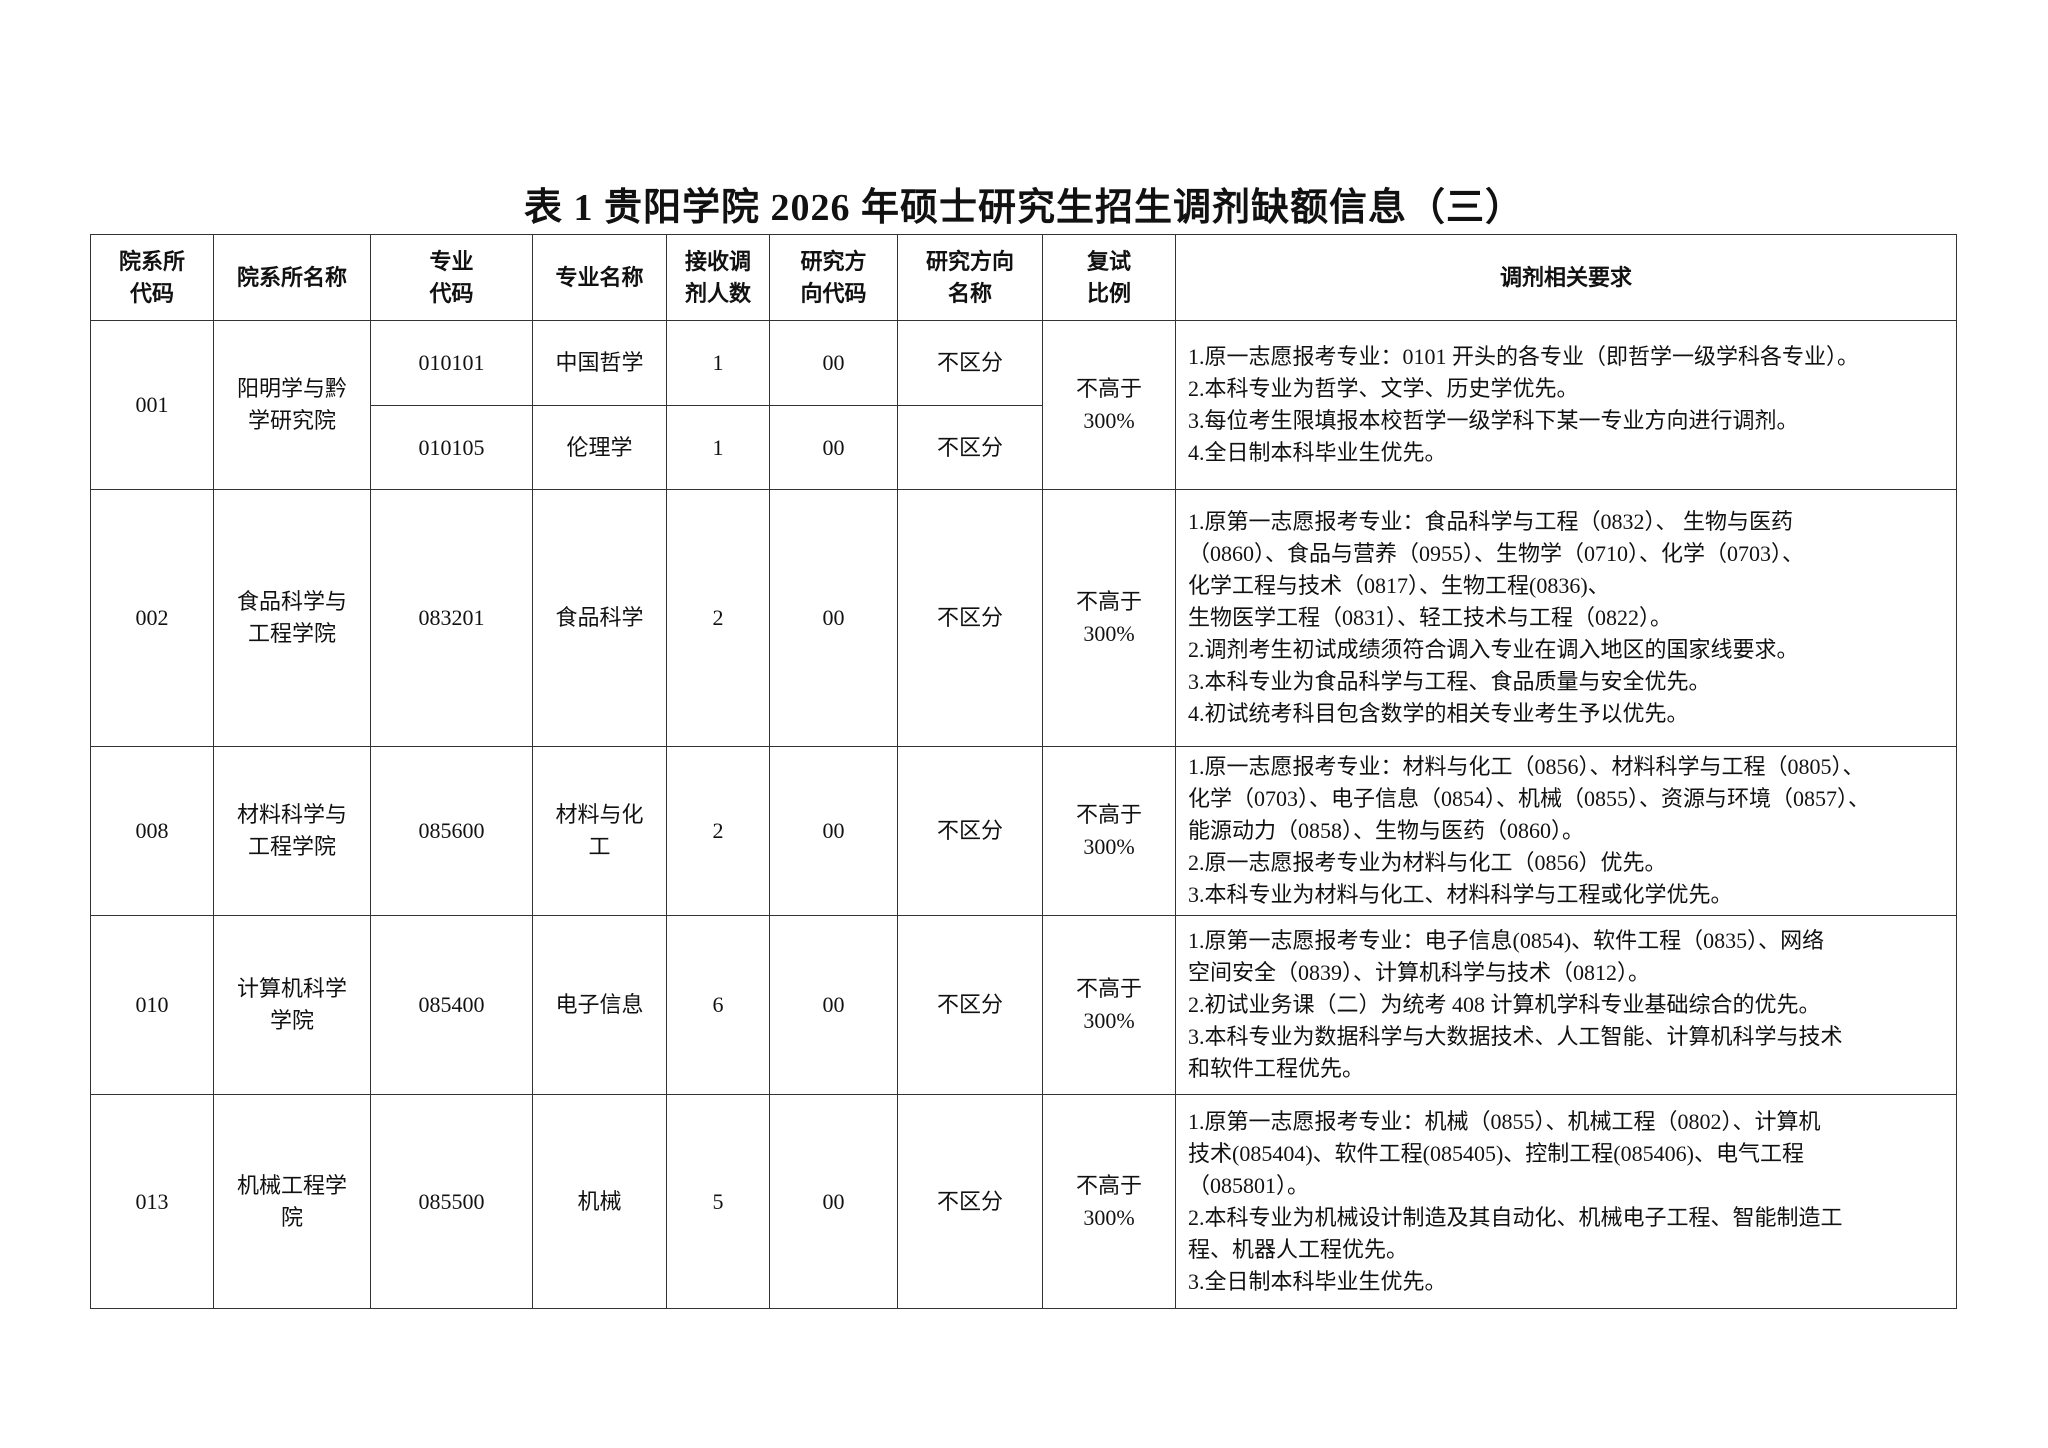  I want to click on major-name-cell: 材料与化工, so click(599, 831).